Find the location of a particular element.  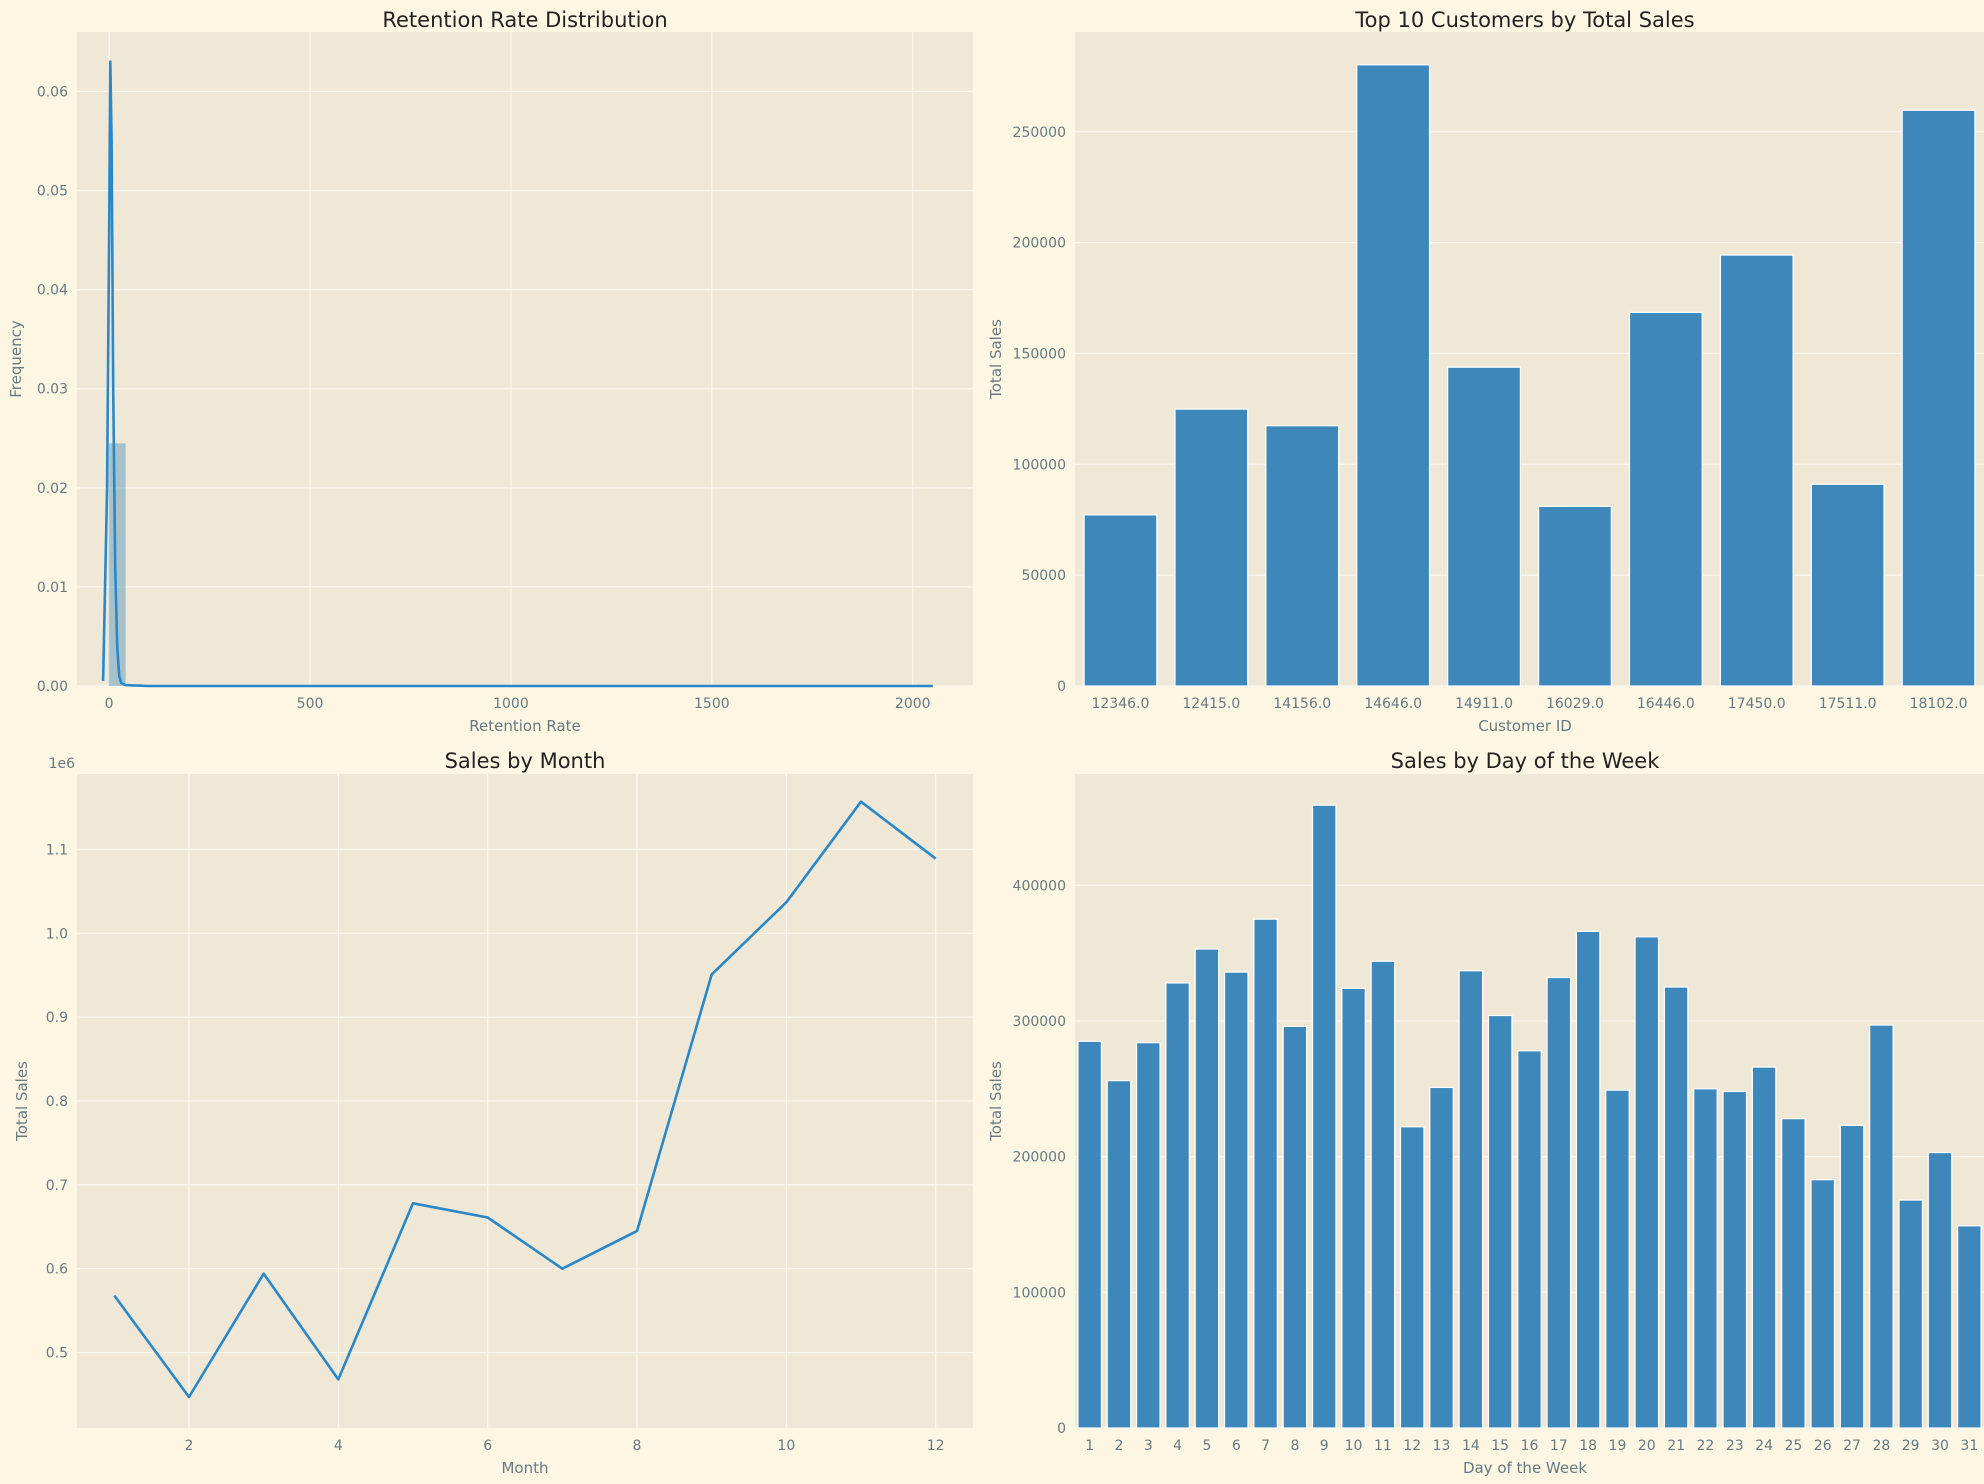

top-customers-xtick-label: 16446.0 is located at coordinates (1666, 704).